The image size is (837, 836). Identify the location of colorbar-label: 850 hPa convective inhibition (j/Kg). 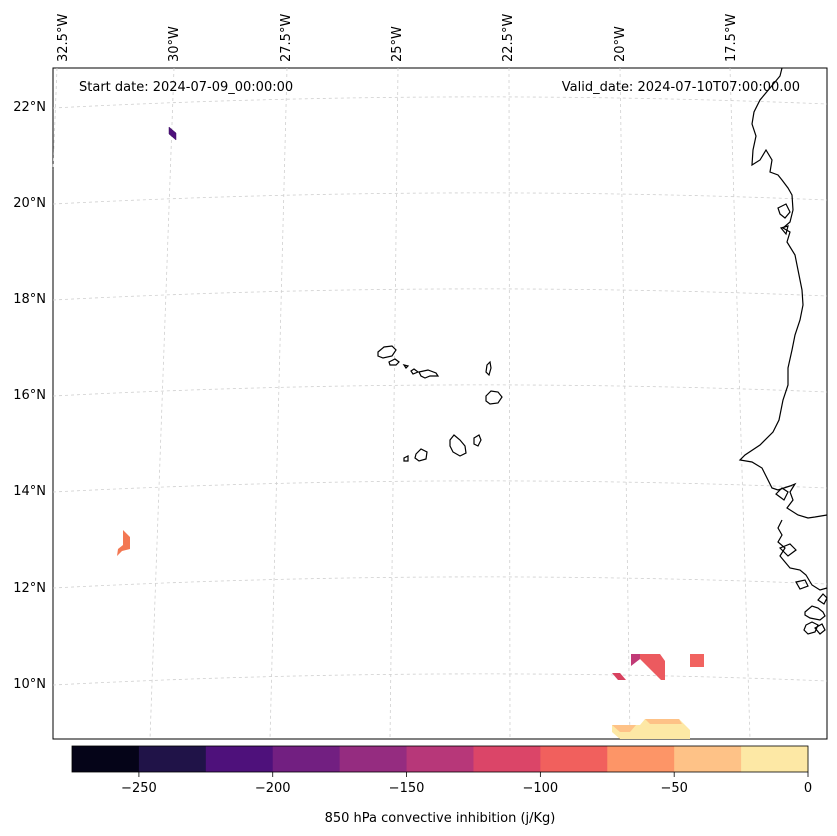
(440, 818).